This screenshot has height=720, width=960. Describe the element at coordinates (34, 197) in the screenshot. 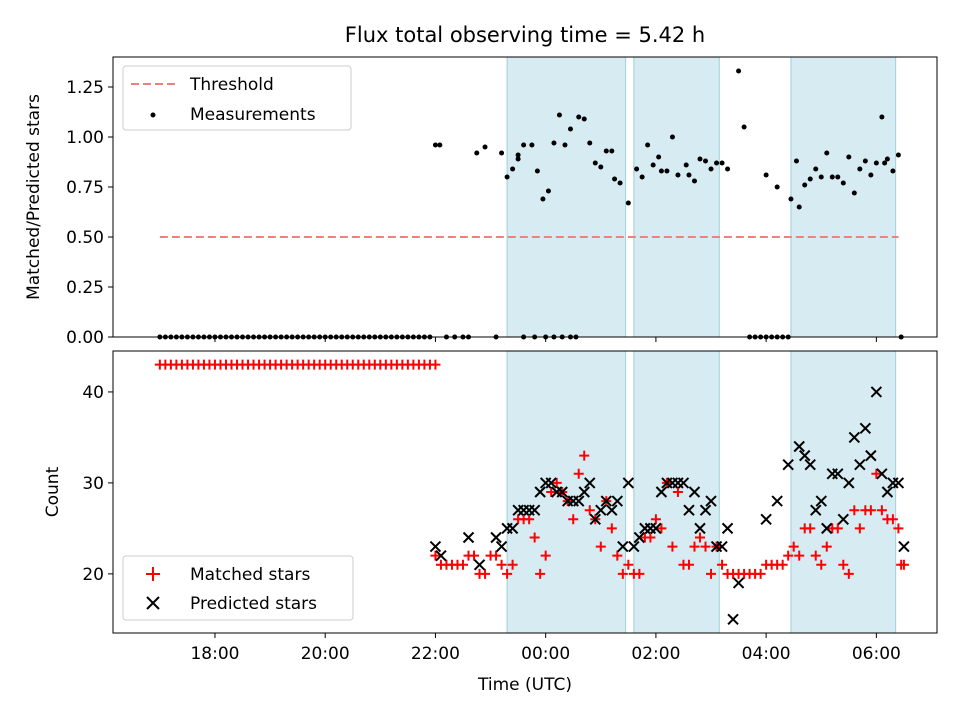

I see `top-y-axis-label: Matched/Predicted stars` at that location.